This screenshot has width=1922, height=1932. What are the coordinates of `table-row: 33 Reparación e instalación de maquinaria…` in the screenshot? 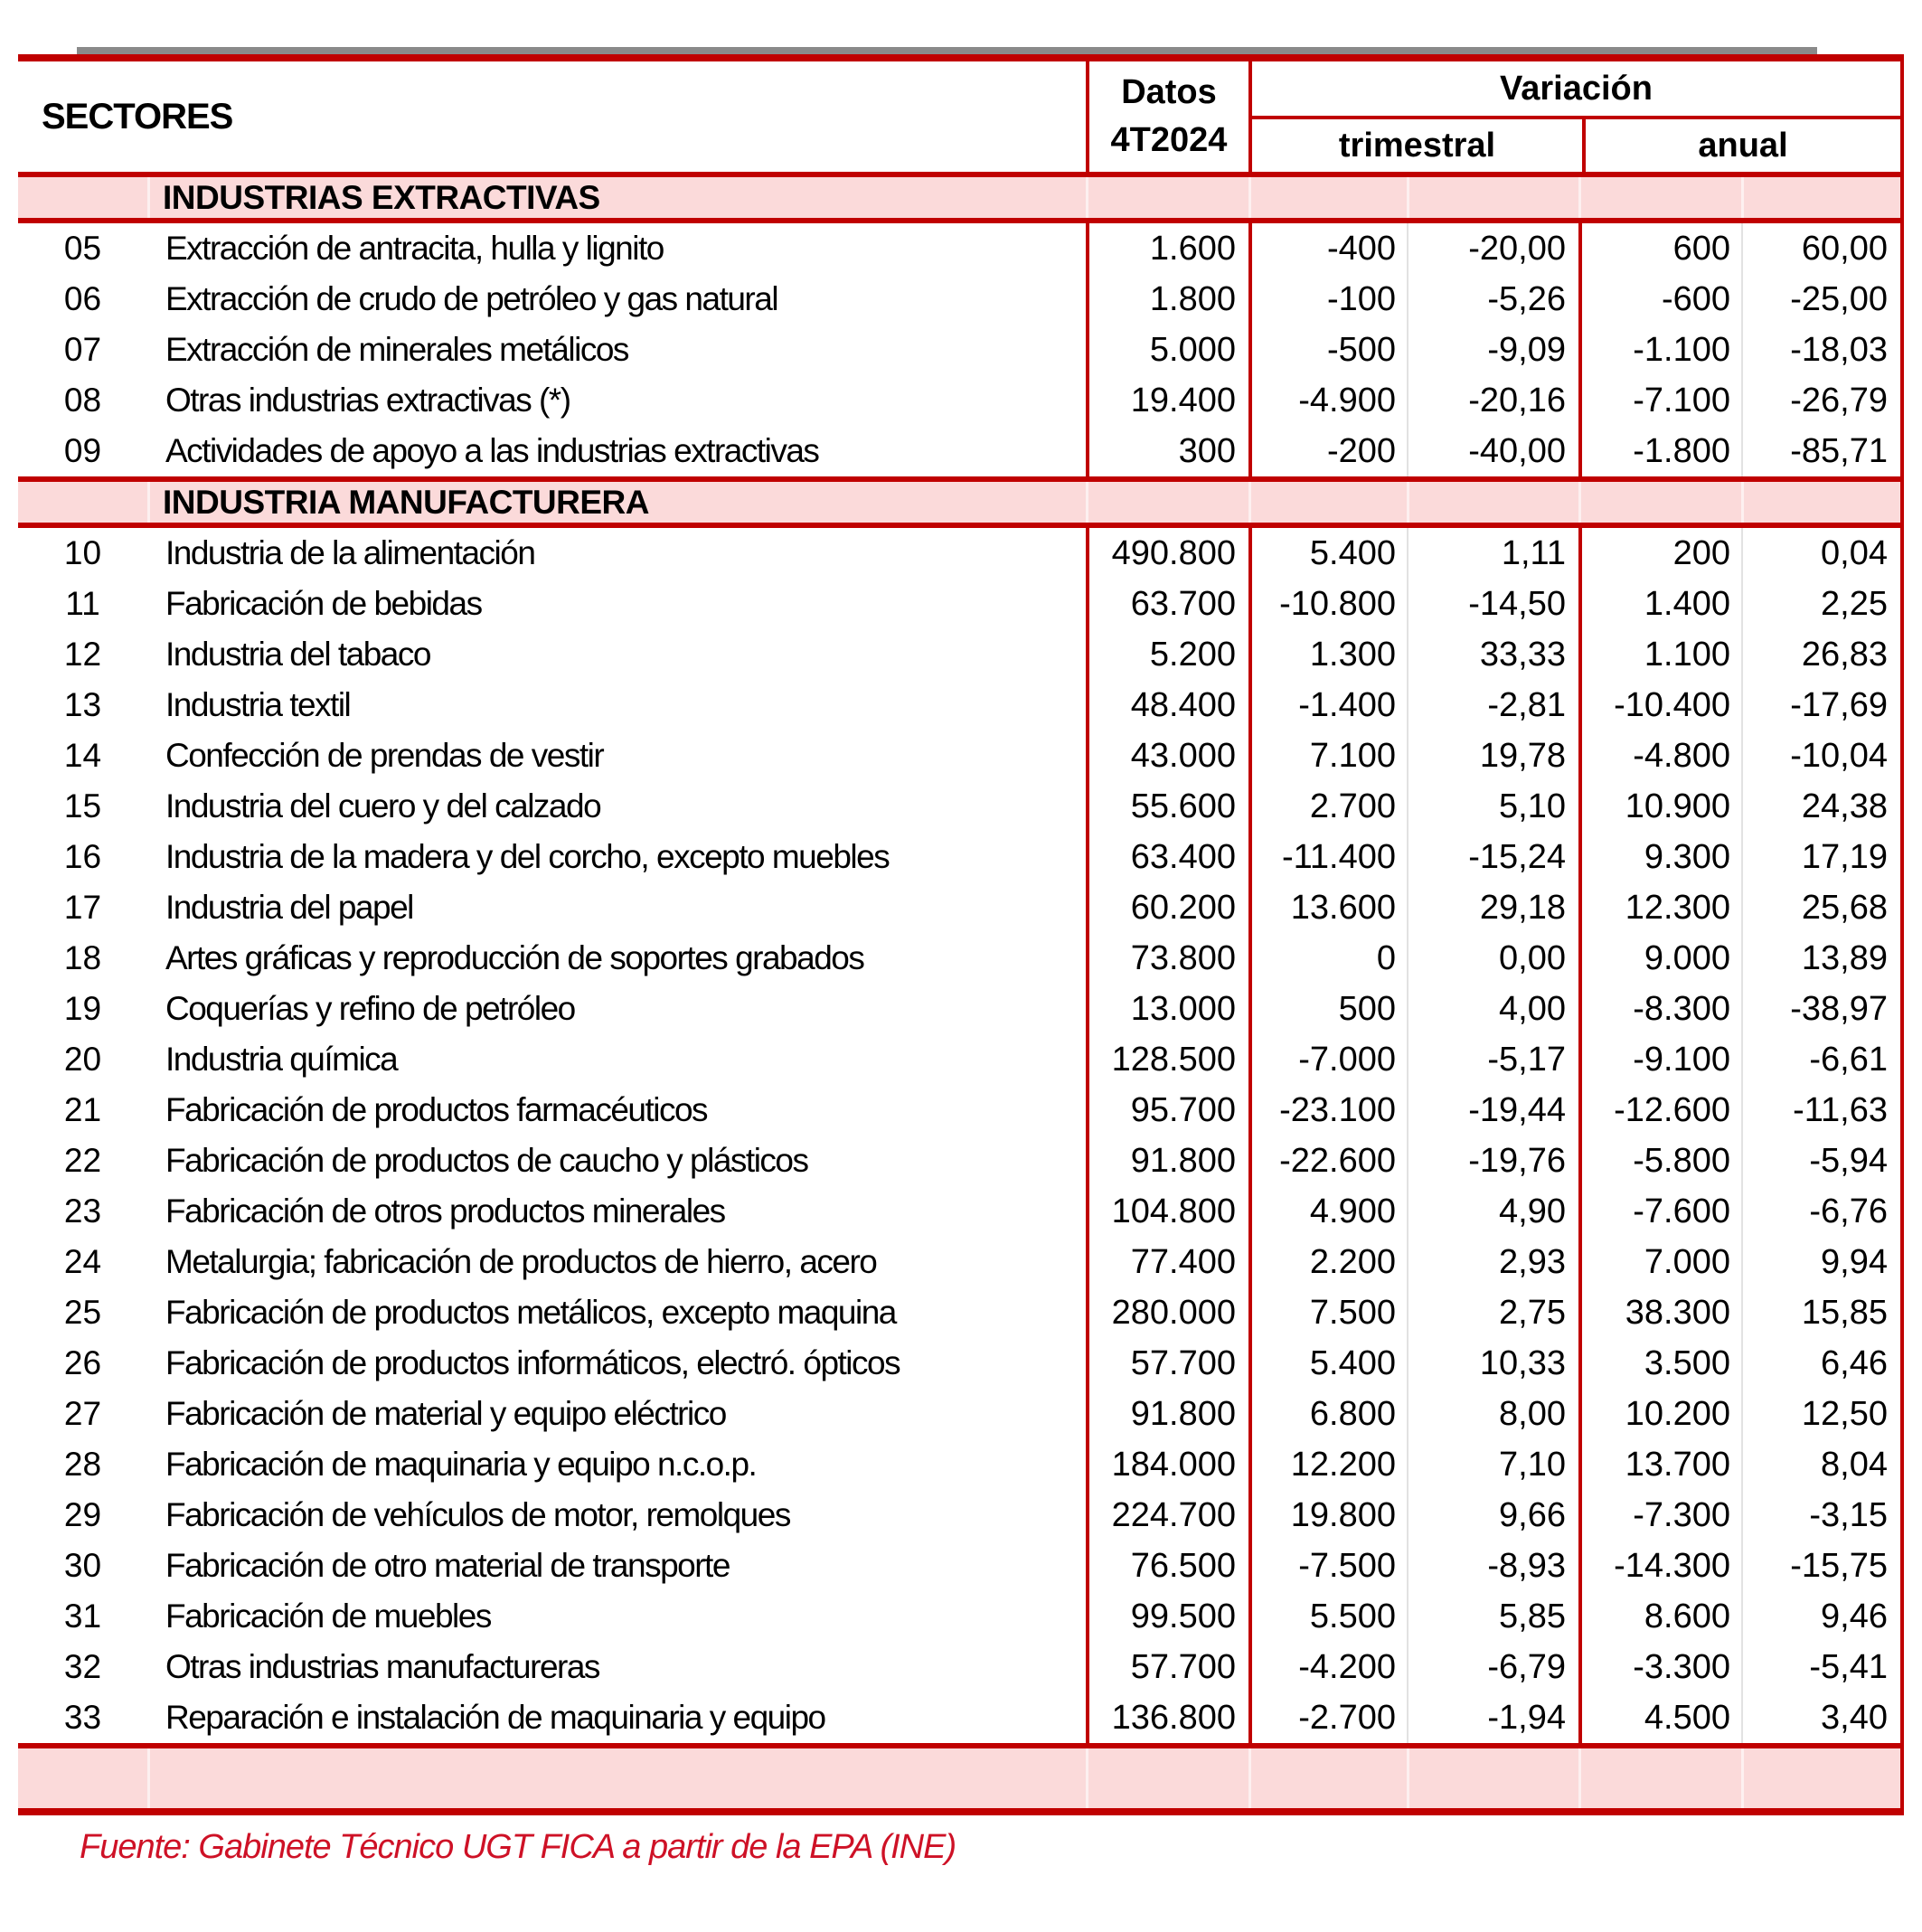 It's located at (961, 1717).